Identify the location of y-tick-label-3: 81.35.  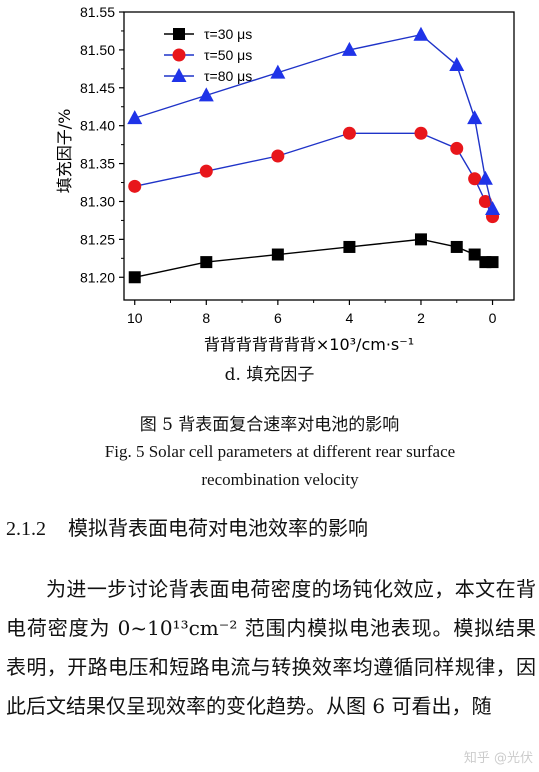
(97, 164).